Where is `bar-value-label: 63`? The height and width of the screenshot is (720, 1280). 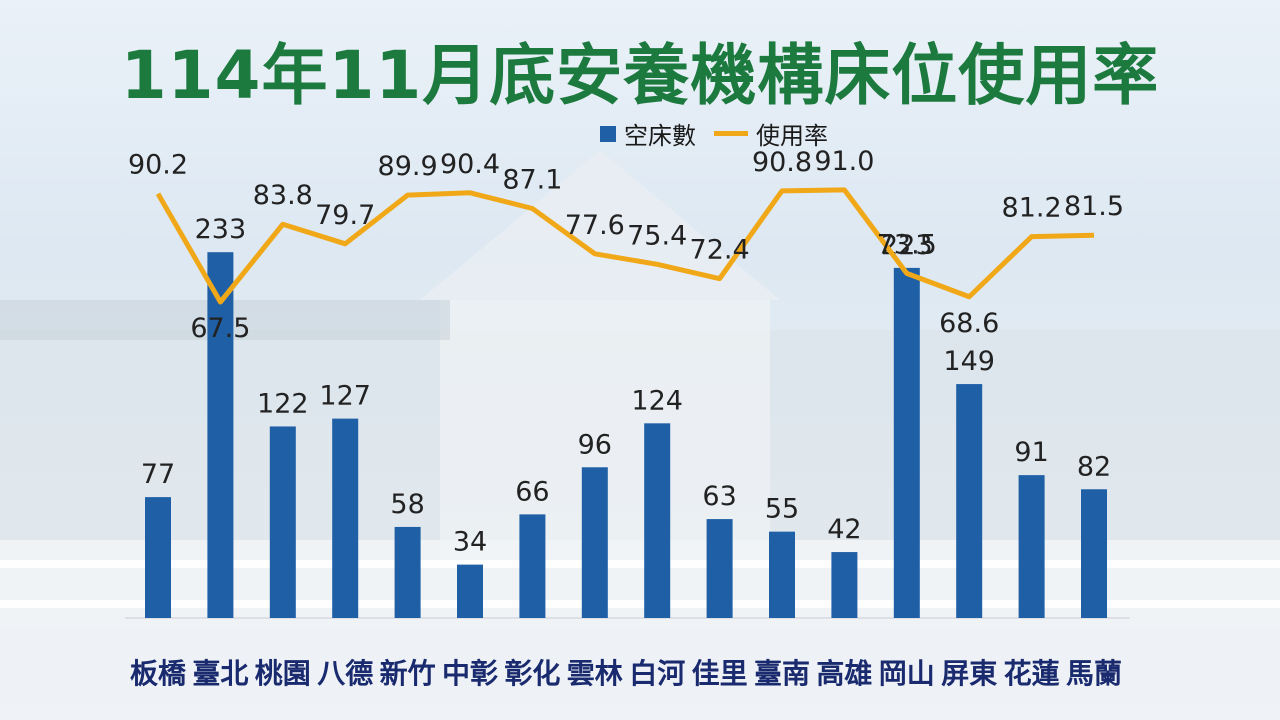 bar-value-label: 63 is located at coordinates (719, 496).